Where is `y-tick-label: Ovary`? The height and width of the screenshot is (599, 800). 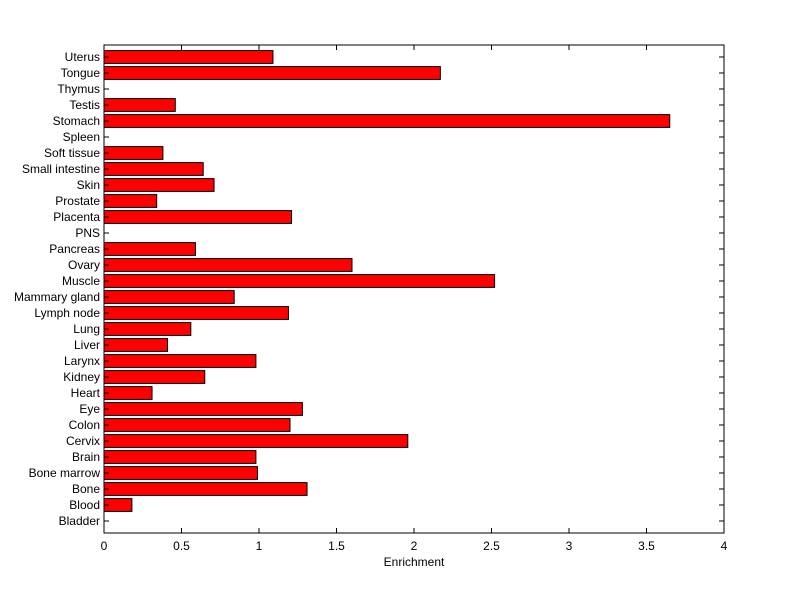
y-tick-label: Ovary is located at coordinates (84, 265).